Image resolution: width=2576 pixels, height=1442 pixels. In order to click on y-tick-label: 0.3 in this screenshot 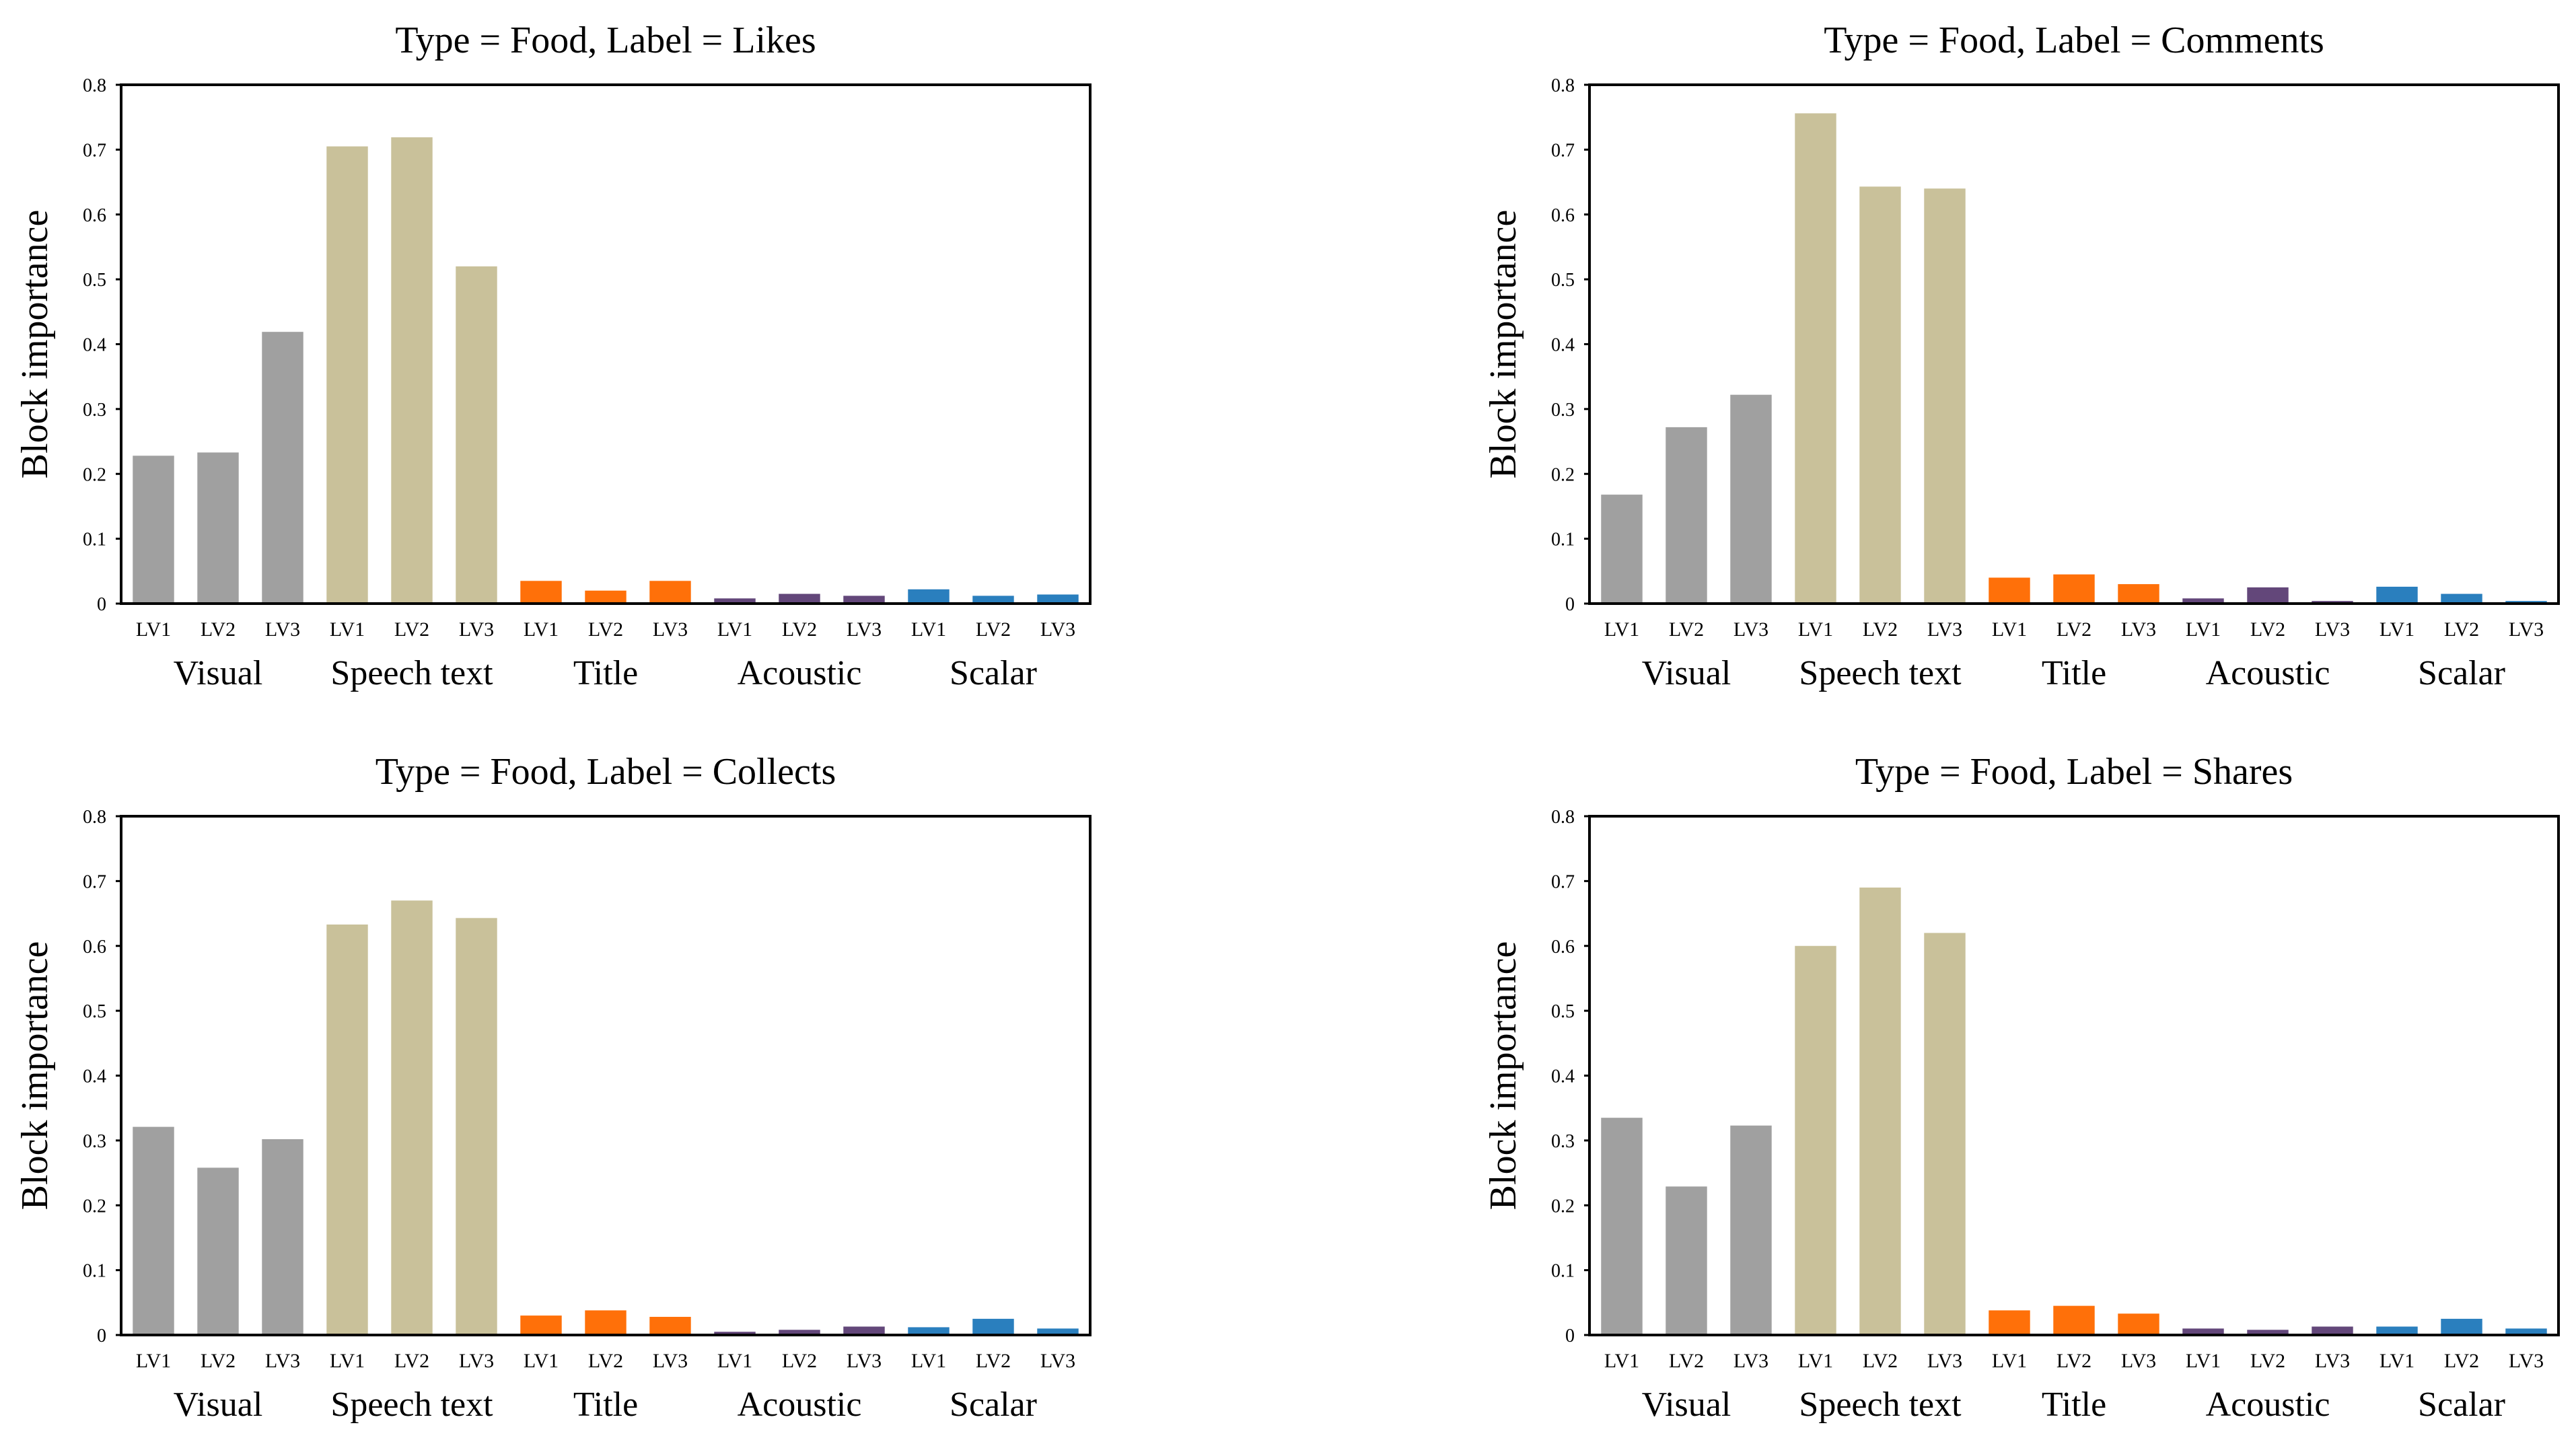, I will do `click(94, 1141)`.